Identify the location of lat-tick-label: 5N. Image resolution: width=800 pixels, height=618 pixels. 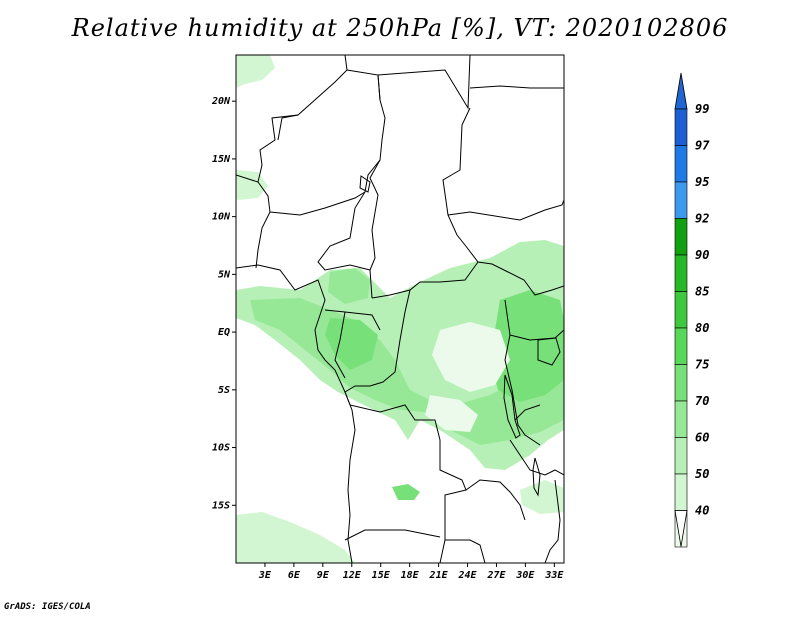
(224, 274).